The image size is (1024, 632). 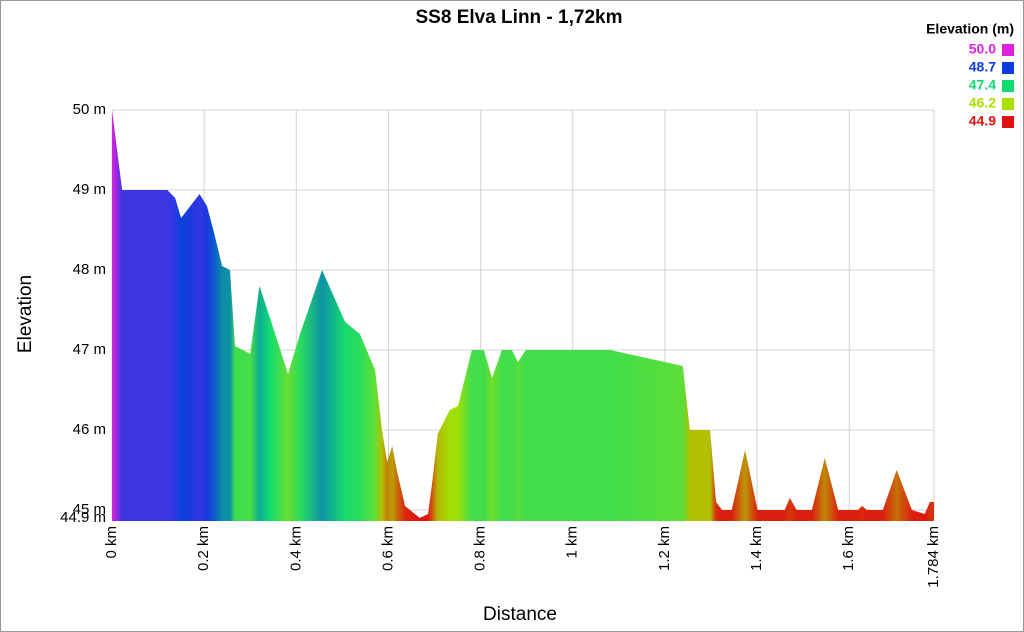 I want to click on legend-title: Elevation (m), so click(x=970, y=29).